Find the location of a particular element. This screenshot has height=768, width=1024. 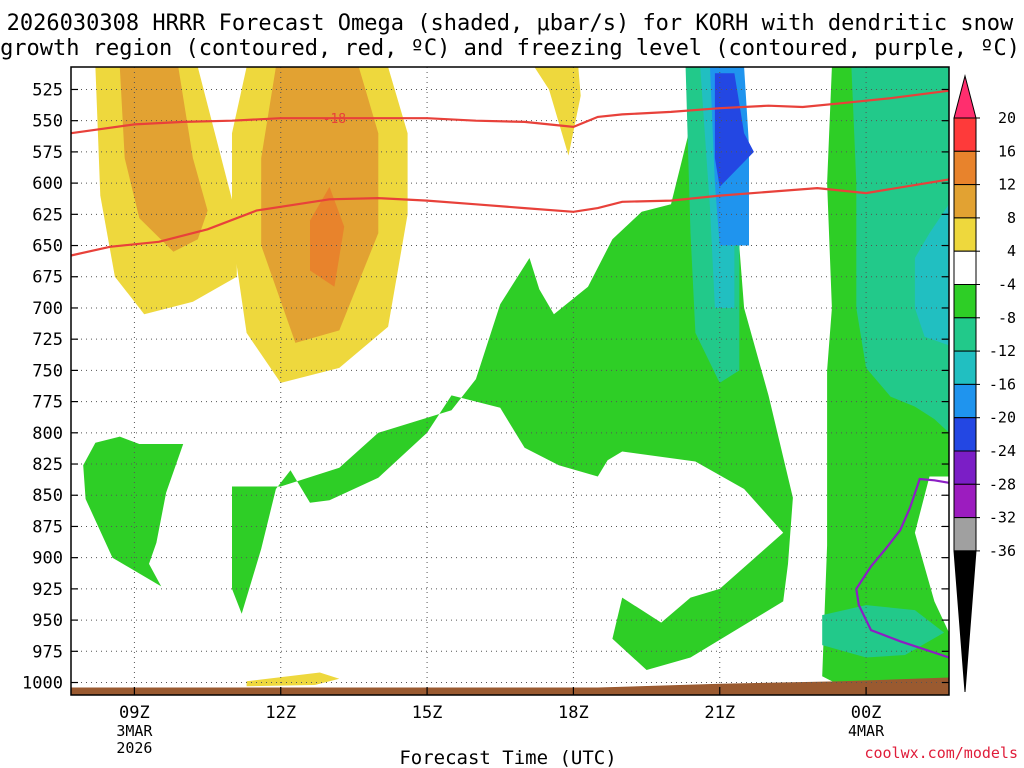

terrain-layer is located at coordinates (510, 686).